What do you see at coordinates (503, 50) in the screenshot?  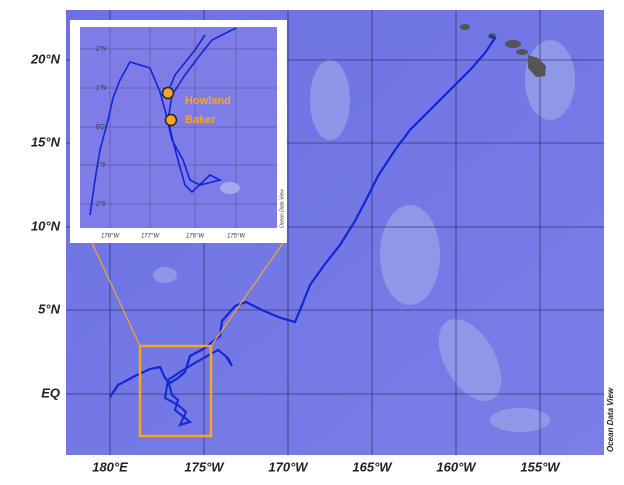 I see `hawaiian-islands` at bounding box center [503, 50].